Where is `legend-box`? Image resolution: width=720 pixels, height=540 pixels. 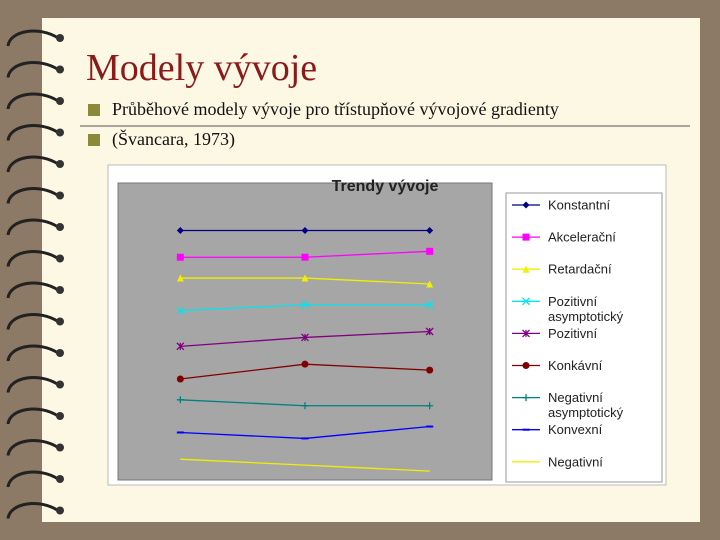
legend-box is located at coordinates (584, 337).